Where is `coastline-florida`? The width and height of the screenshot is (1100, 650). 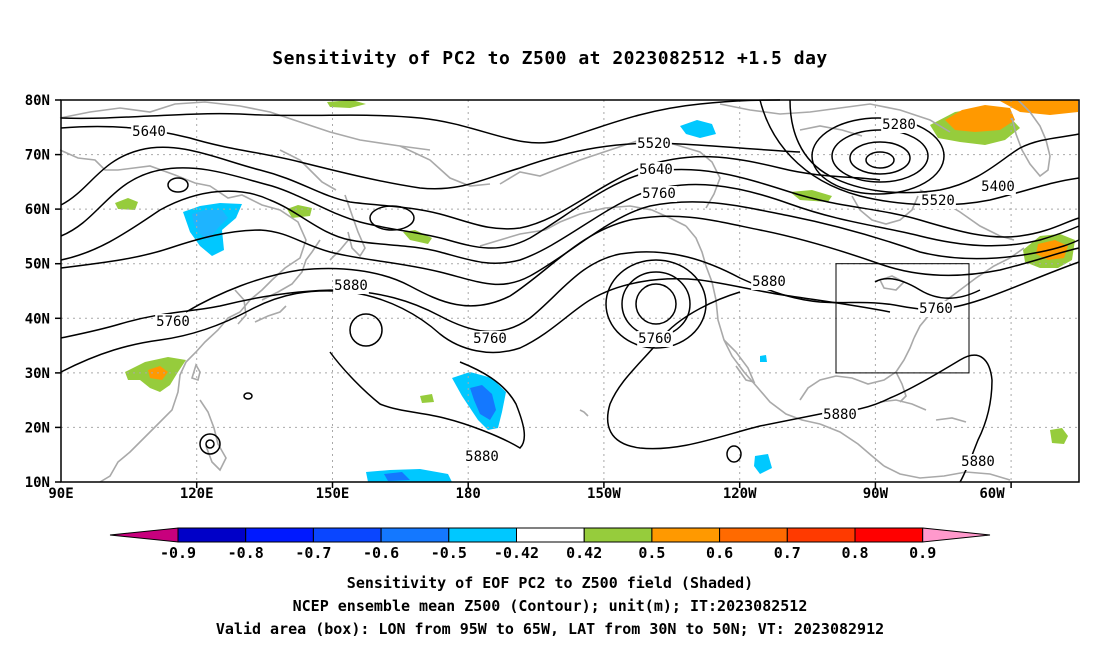 coastline-florida is located at coordinates (905, 355).